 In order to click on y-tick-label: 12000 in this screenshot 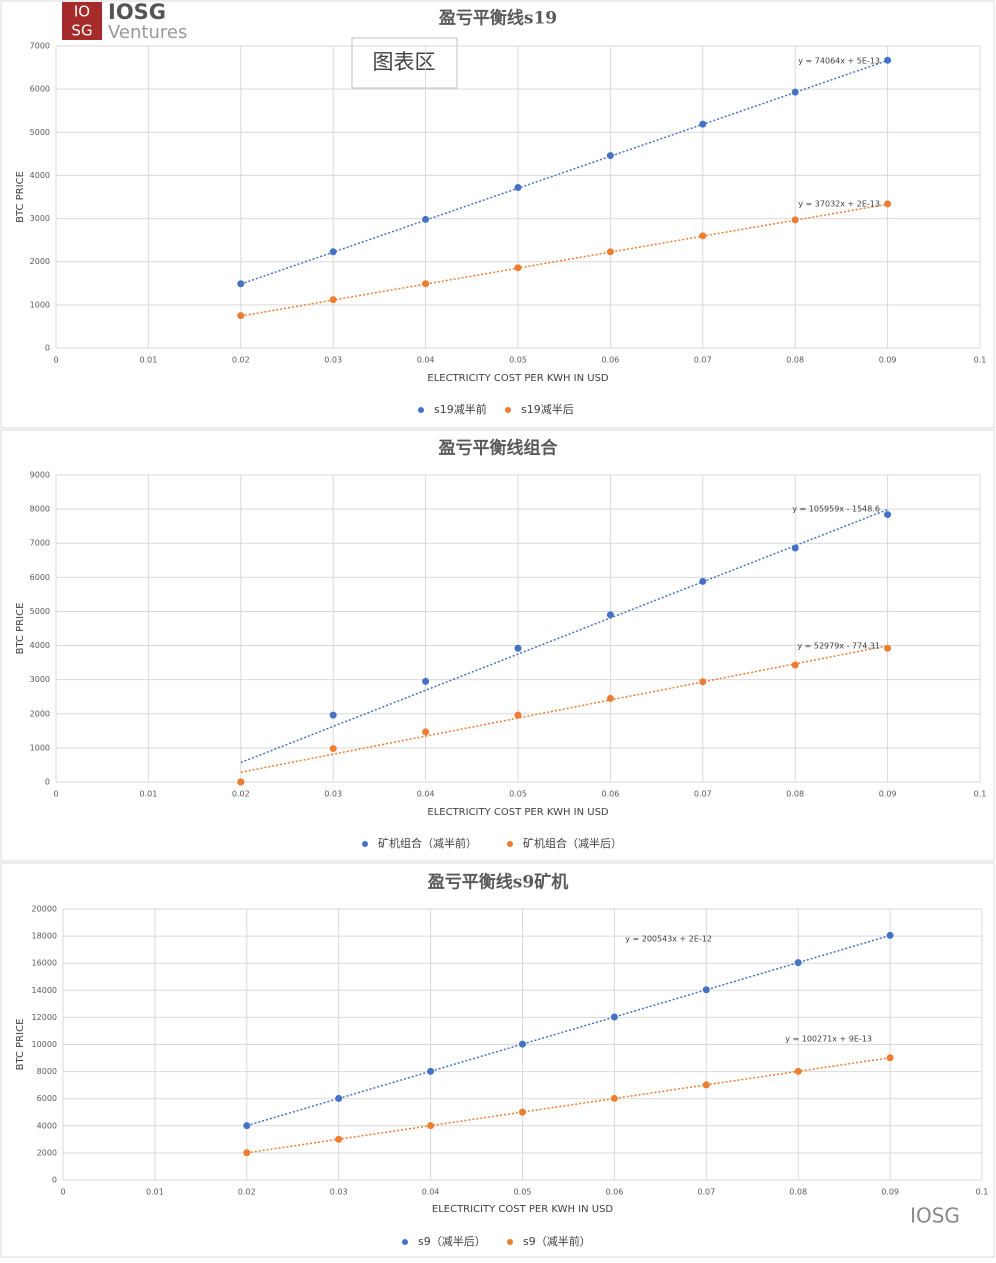, I will do `click(44, 1017)`.